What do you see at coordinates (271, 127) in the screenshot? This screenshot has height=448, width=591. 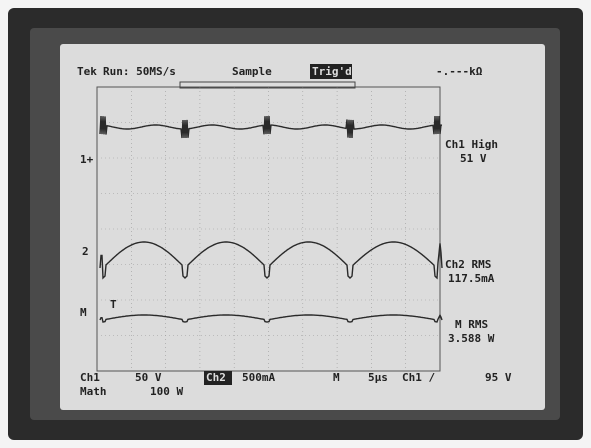 I see `ch1-waveform` at bounding box center [271, 127].